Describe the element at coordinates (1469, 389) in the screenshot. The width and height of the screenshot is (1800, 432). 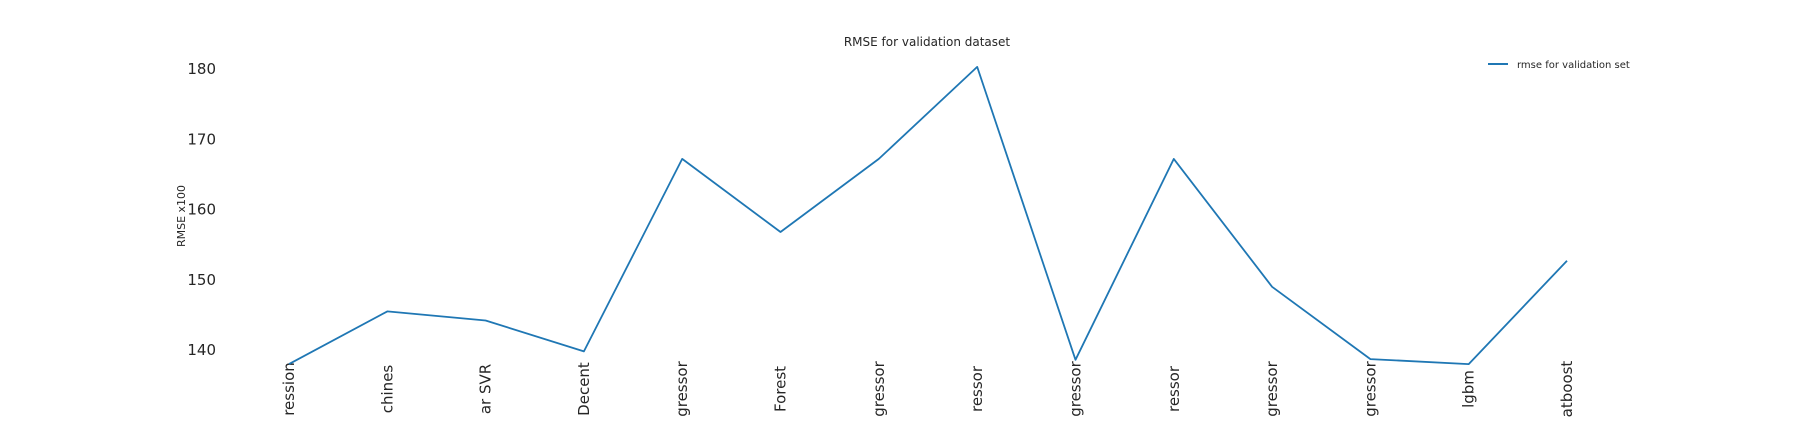
I see `x-tick-label: lgbm` at that location.